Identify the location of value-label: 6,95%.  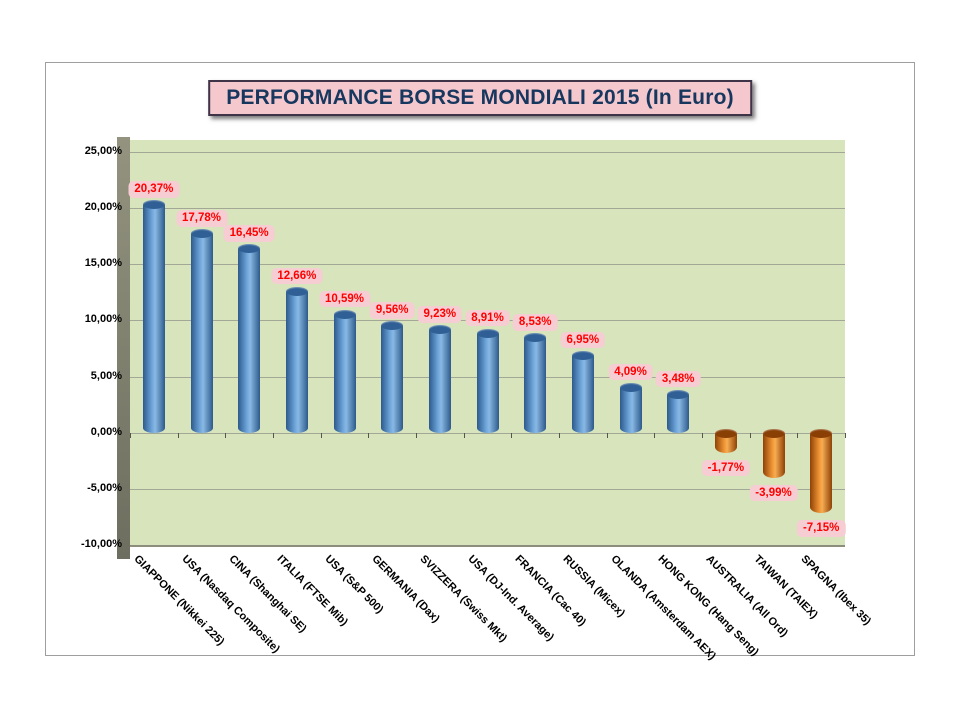
(583, 340).